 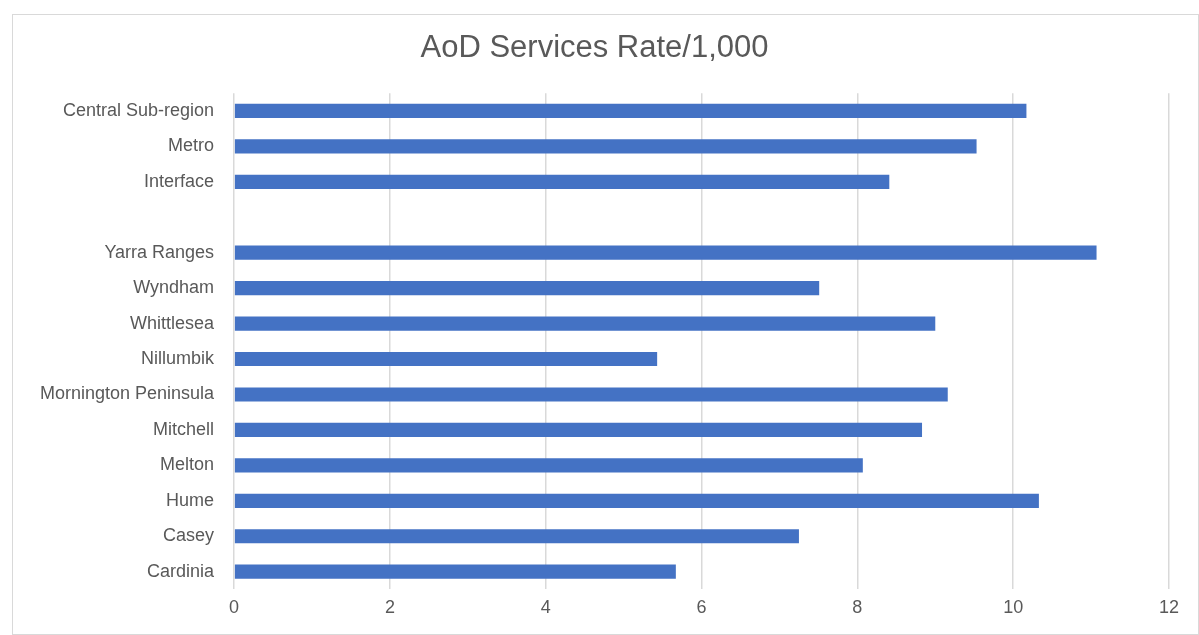 What do you see at coordinates (594, 47) in the screenshot?
I see `chart-title: AoD Services Rate/1,000` at bounding box center [594, 47].